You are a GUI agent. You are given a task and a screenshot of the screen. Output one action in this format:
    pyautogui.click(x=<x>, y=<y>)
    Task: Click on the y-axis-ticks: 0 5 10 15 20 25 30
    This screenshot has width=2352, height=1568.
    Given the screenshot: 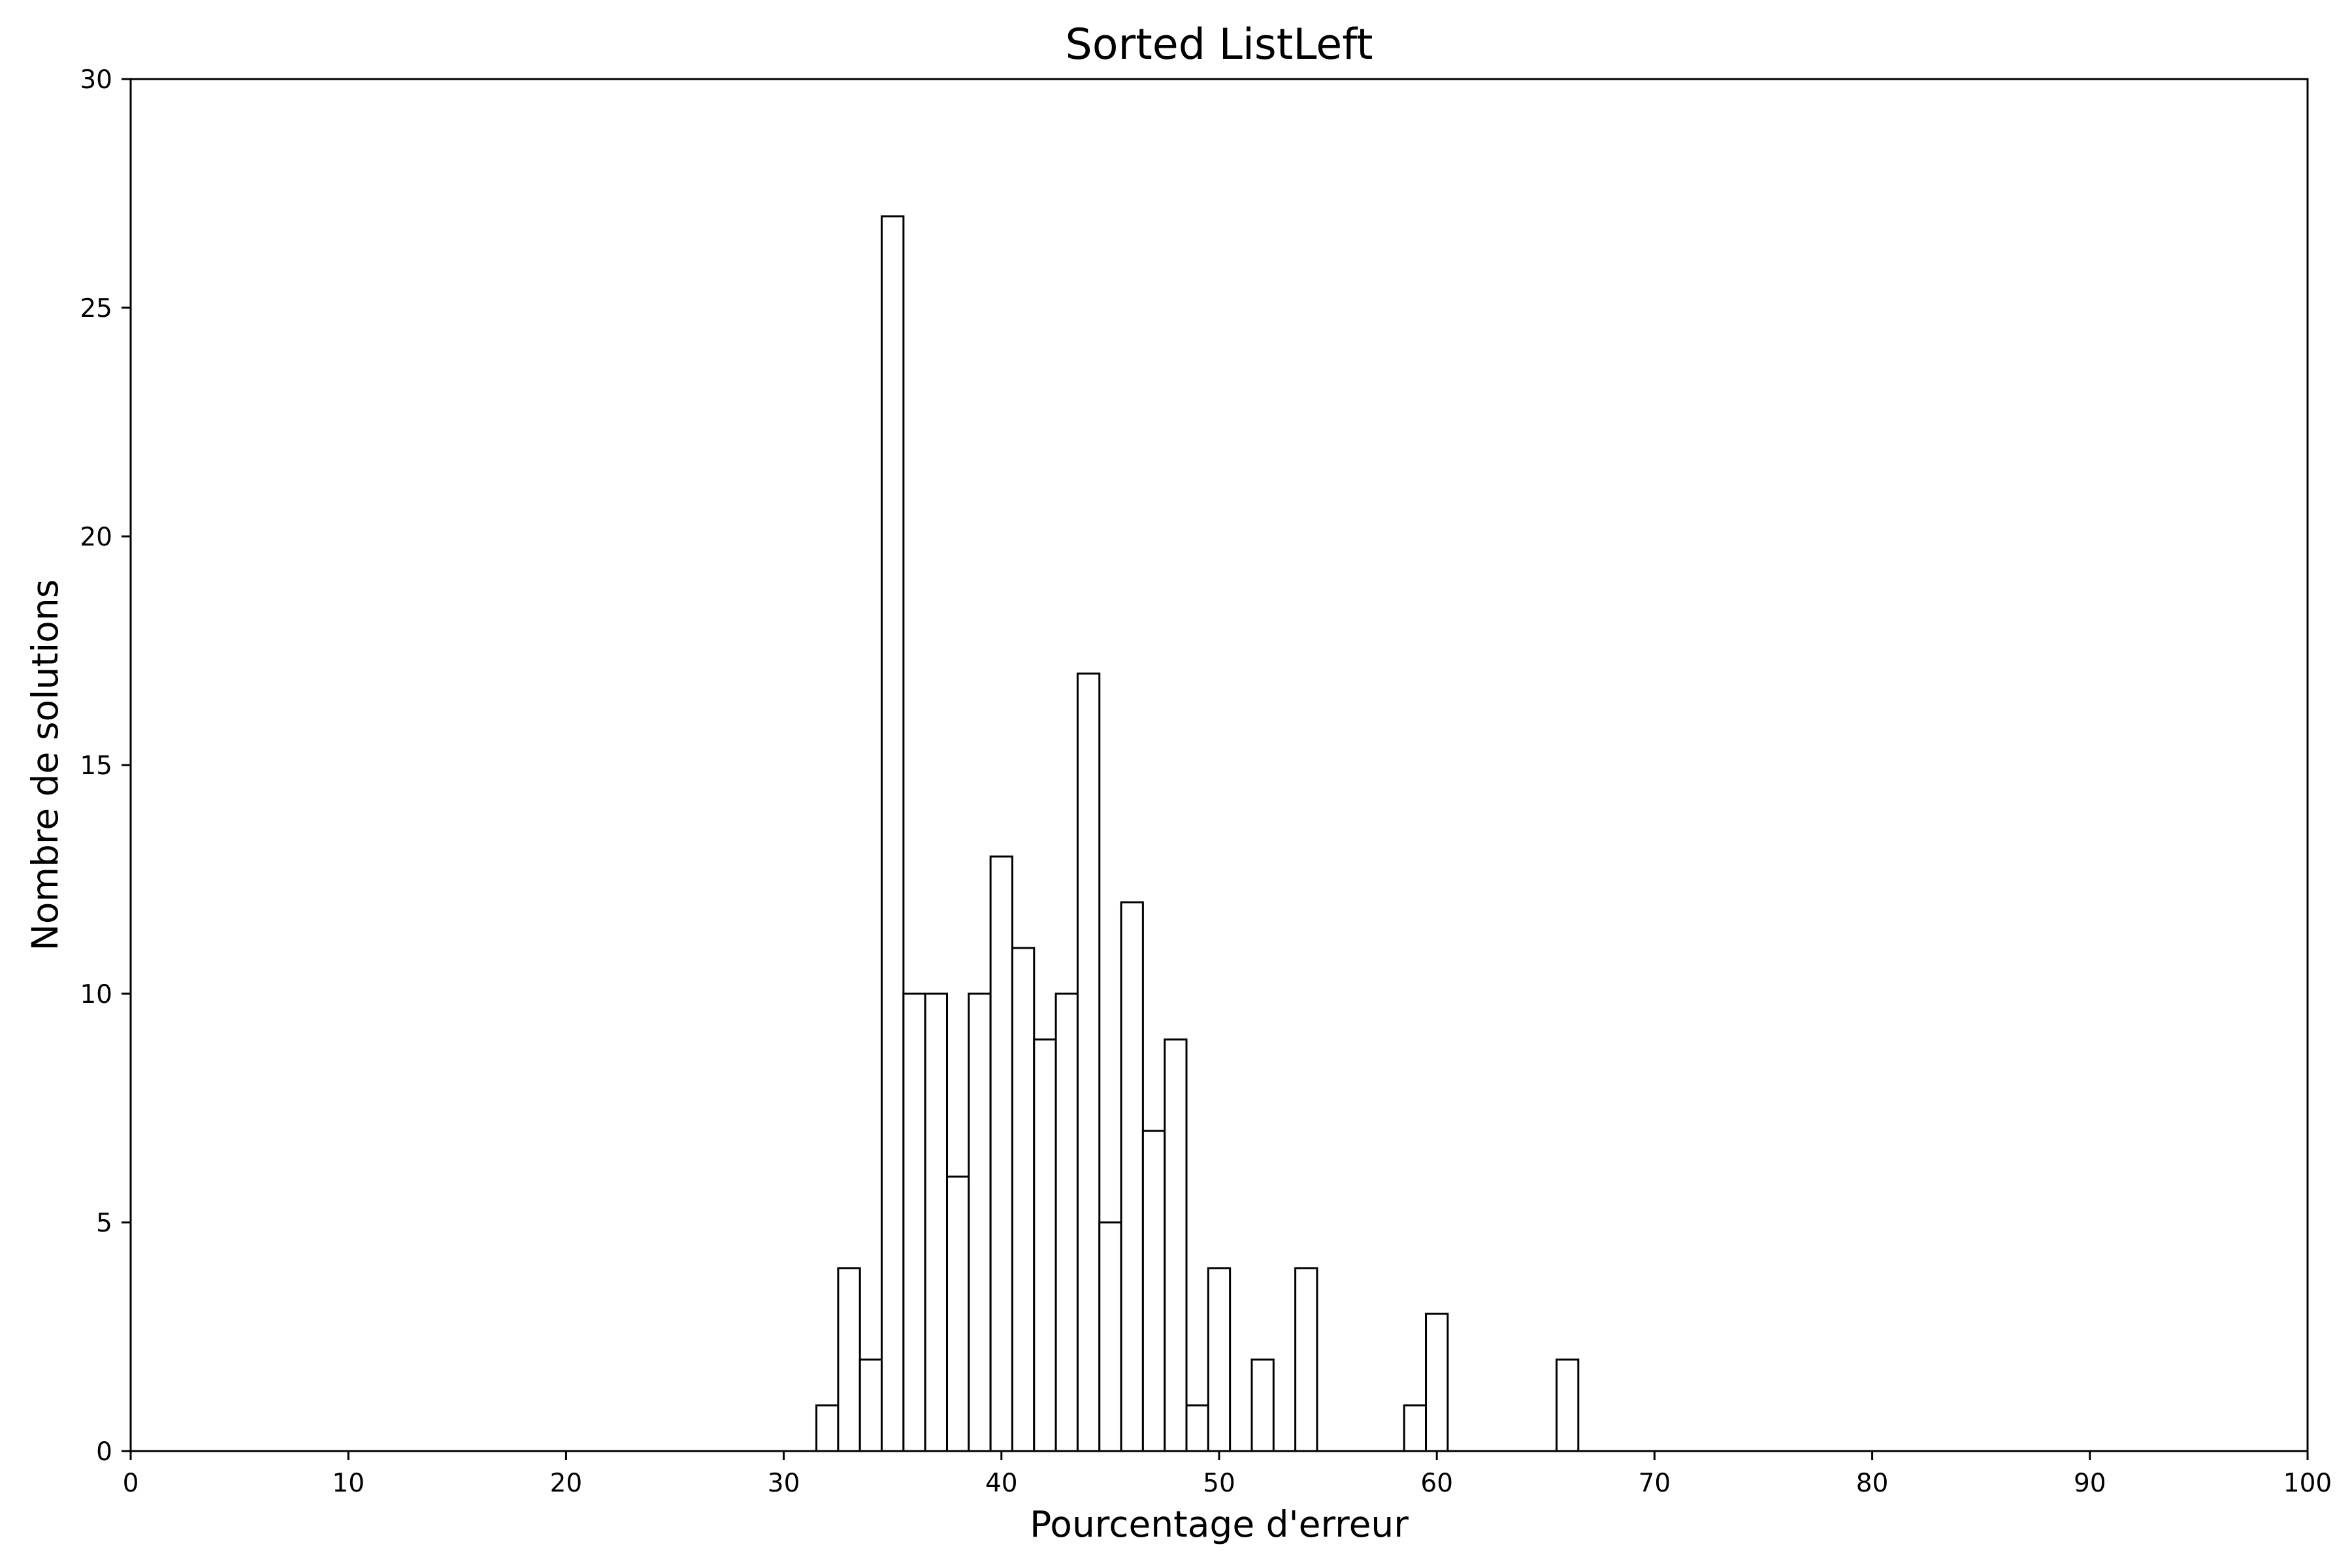 What is the action you would take?
    pyautogui.click(x=105, y=766)
    